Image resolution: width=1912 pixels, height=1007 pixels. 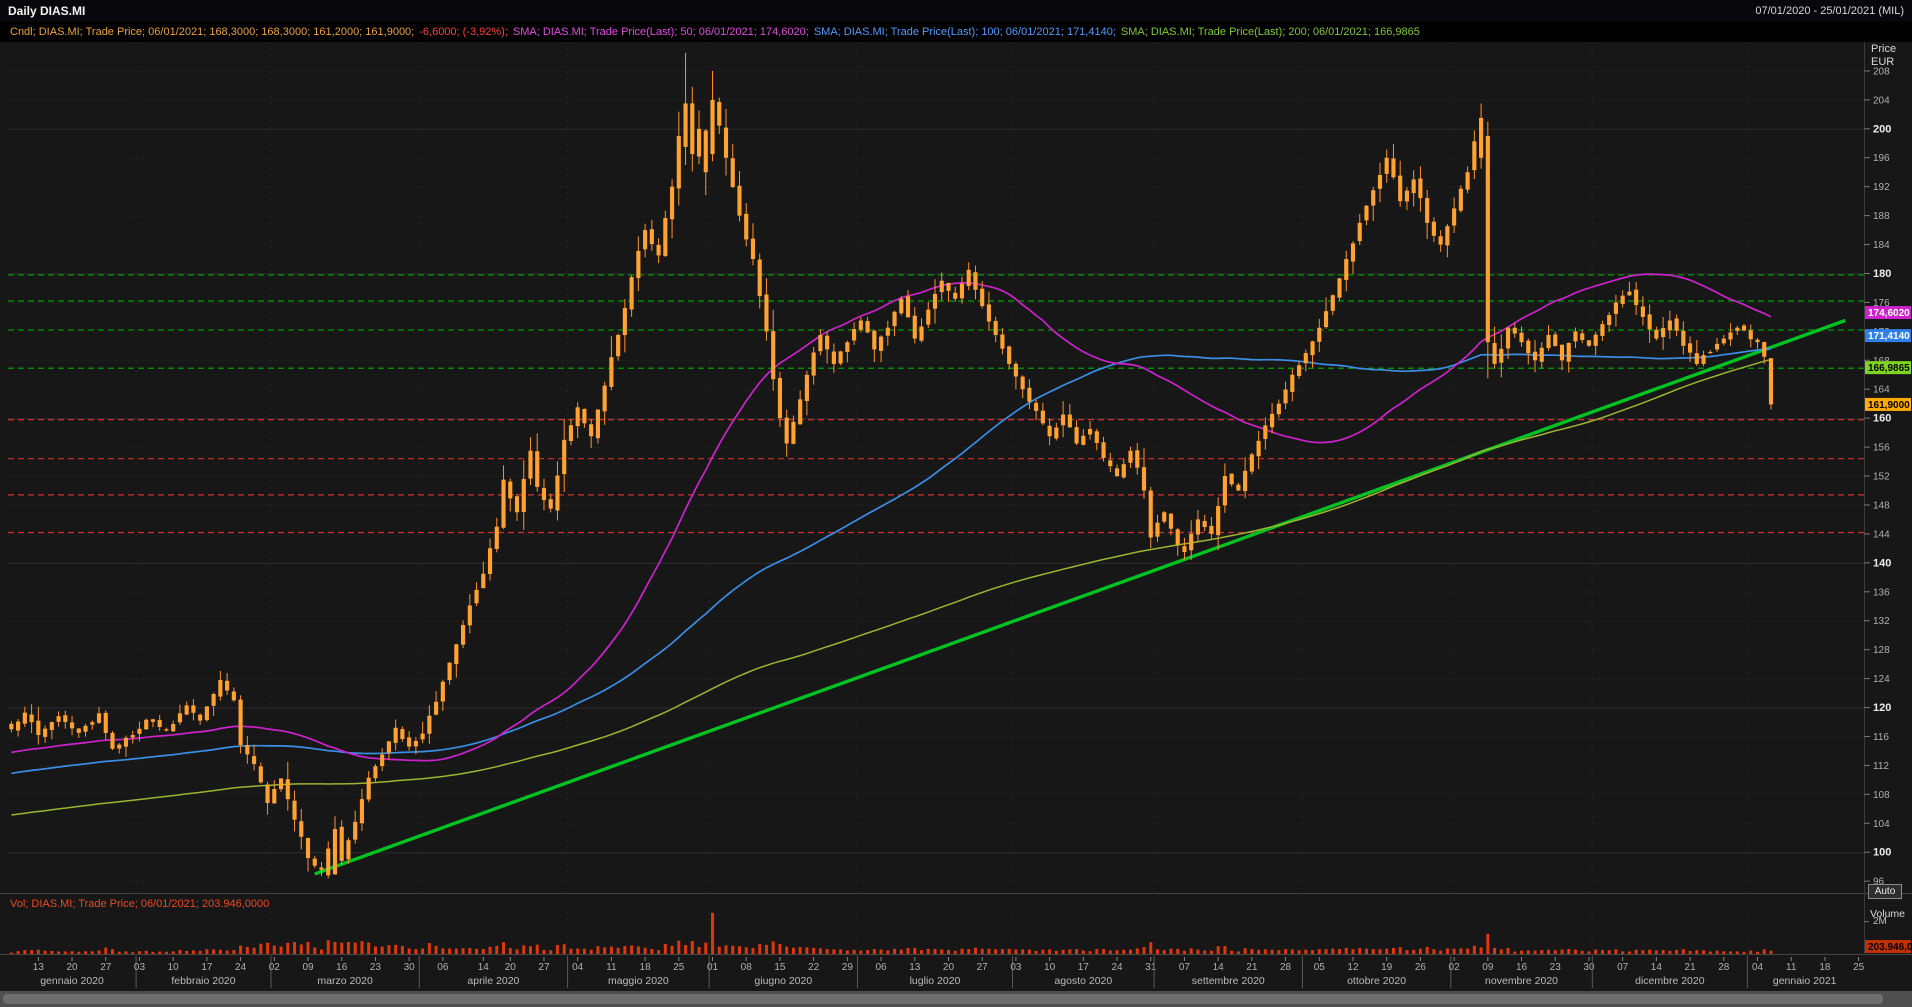 I want to click on x-axis-day-label: 07, so click(x=1185, y=967).